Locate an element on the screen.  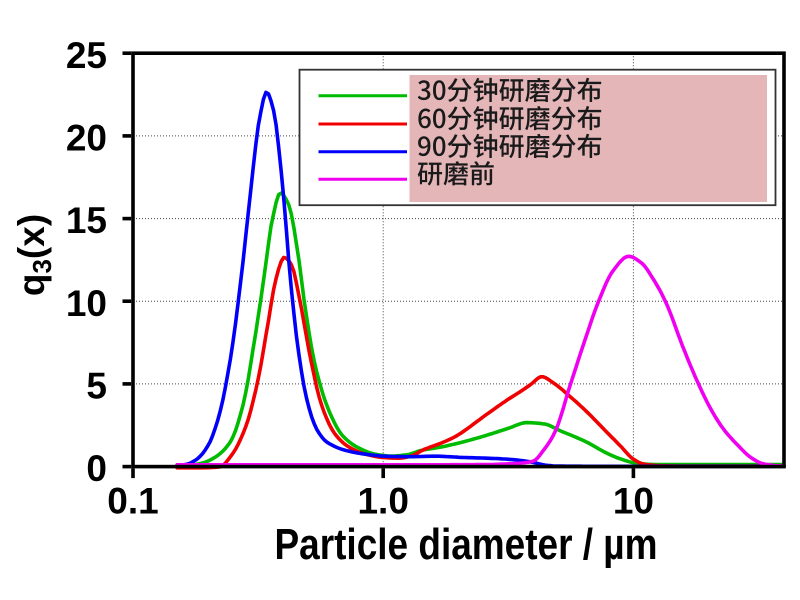
svg-text: 15 is located at coordinates (86, 220).